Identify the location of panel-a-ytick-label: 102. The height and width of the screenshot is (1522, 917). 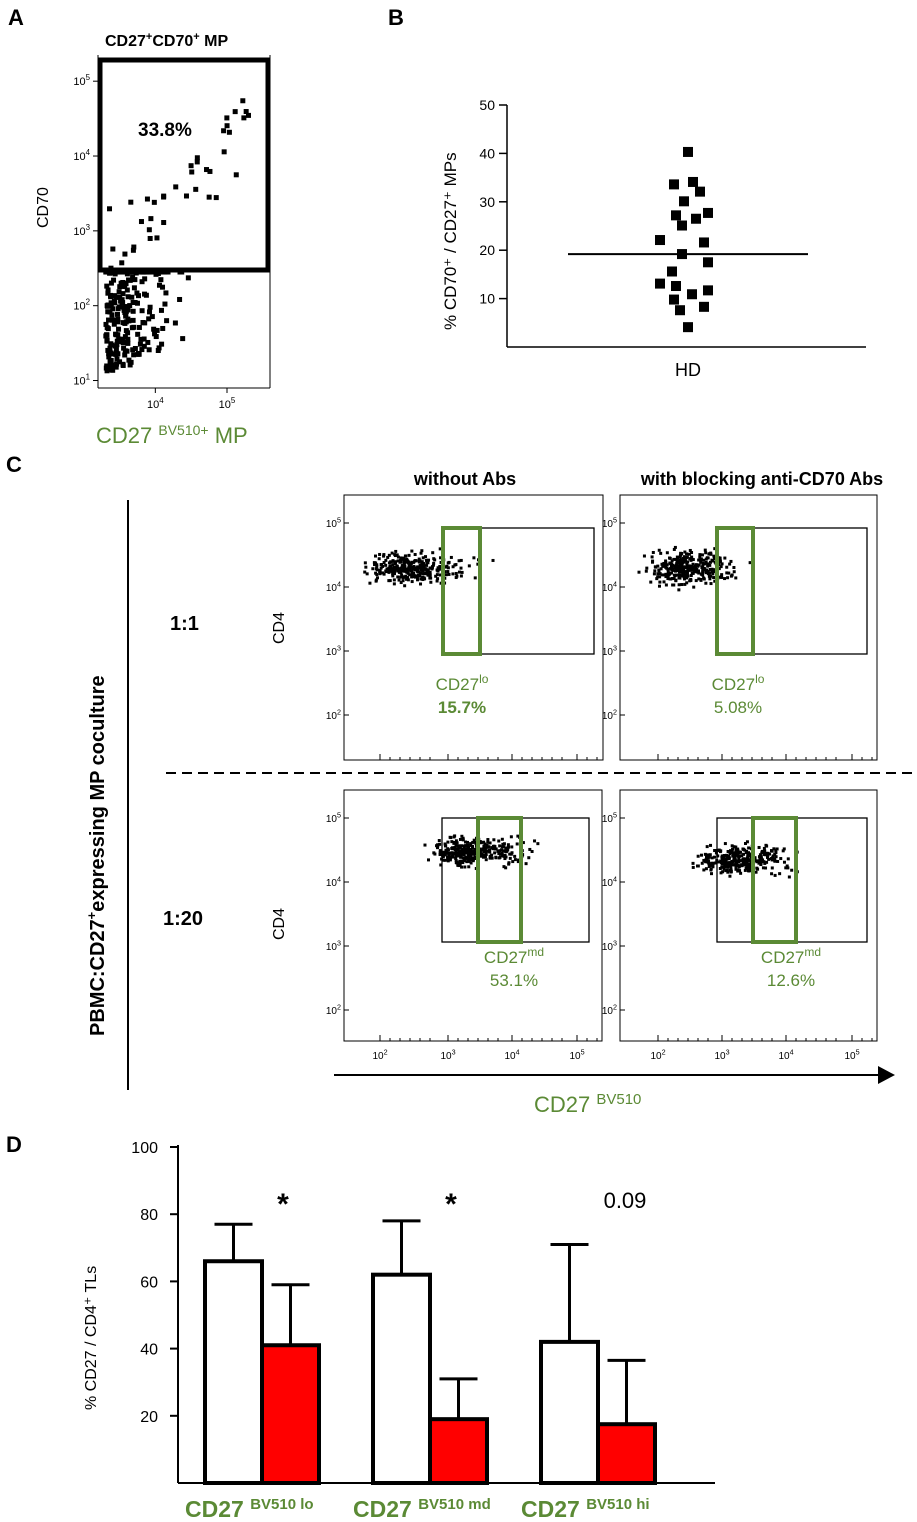
(81, 305).